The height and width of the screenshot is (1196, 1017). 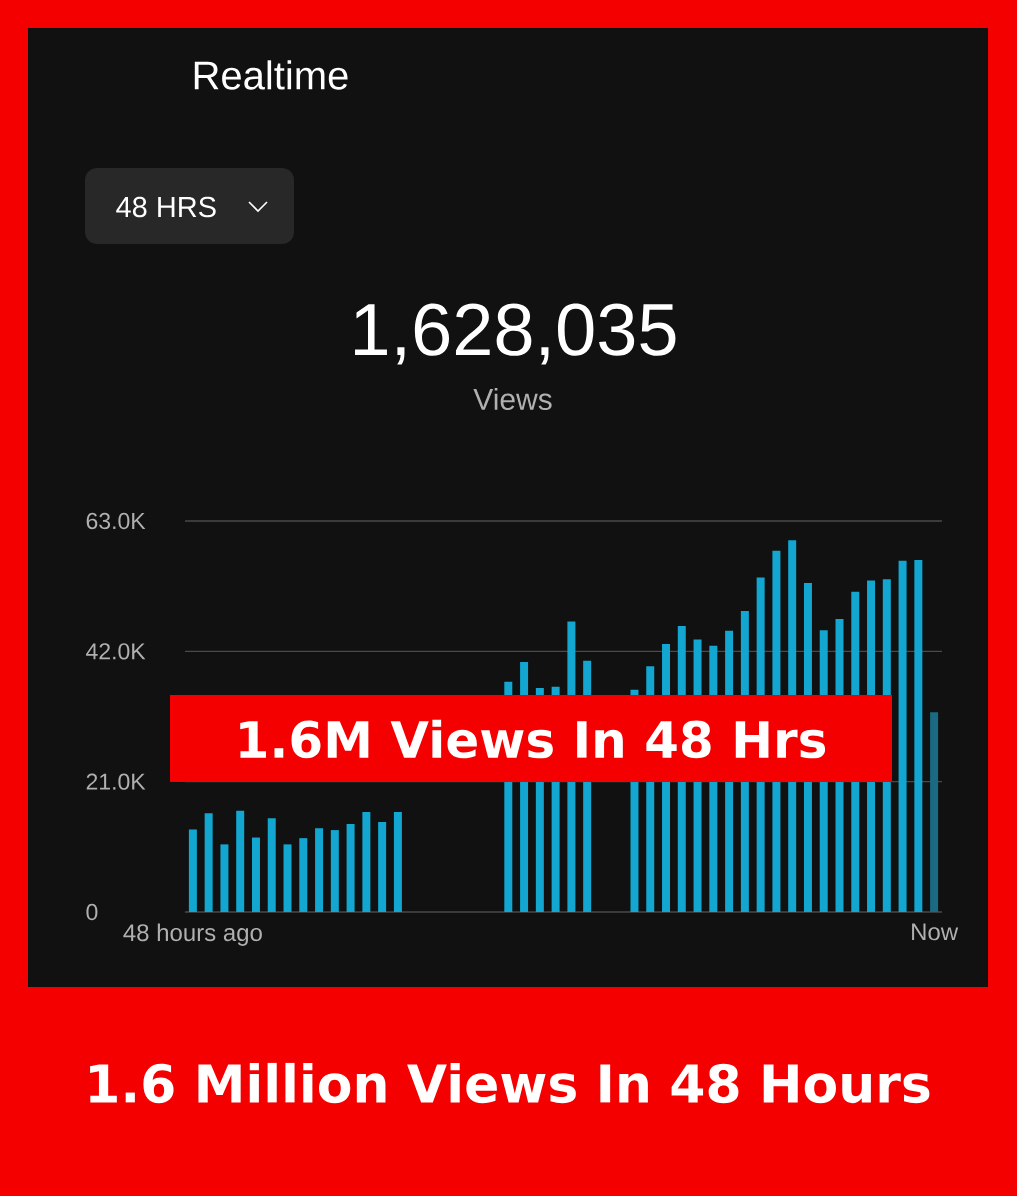 I want to click on chart-title: Realtime, so click(x=271, y=75).